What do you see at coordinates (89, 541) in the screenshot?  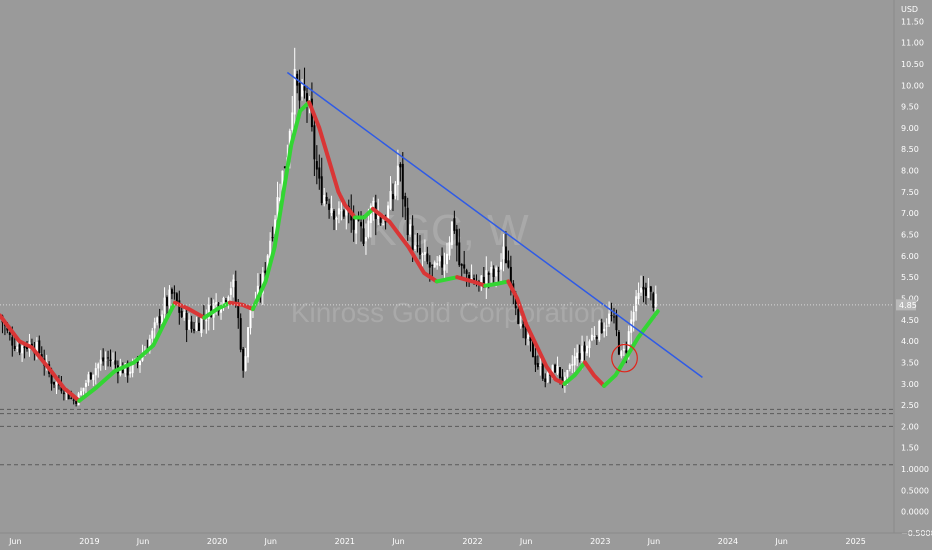 I see `time-tick-label: 2019` at bounding box center [89, 541].